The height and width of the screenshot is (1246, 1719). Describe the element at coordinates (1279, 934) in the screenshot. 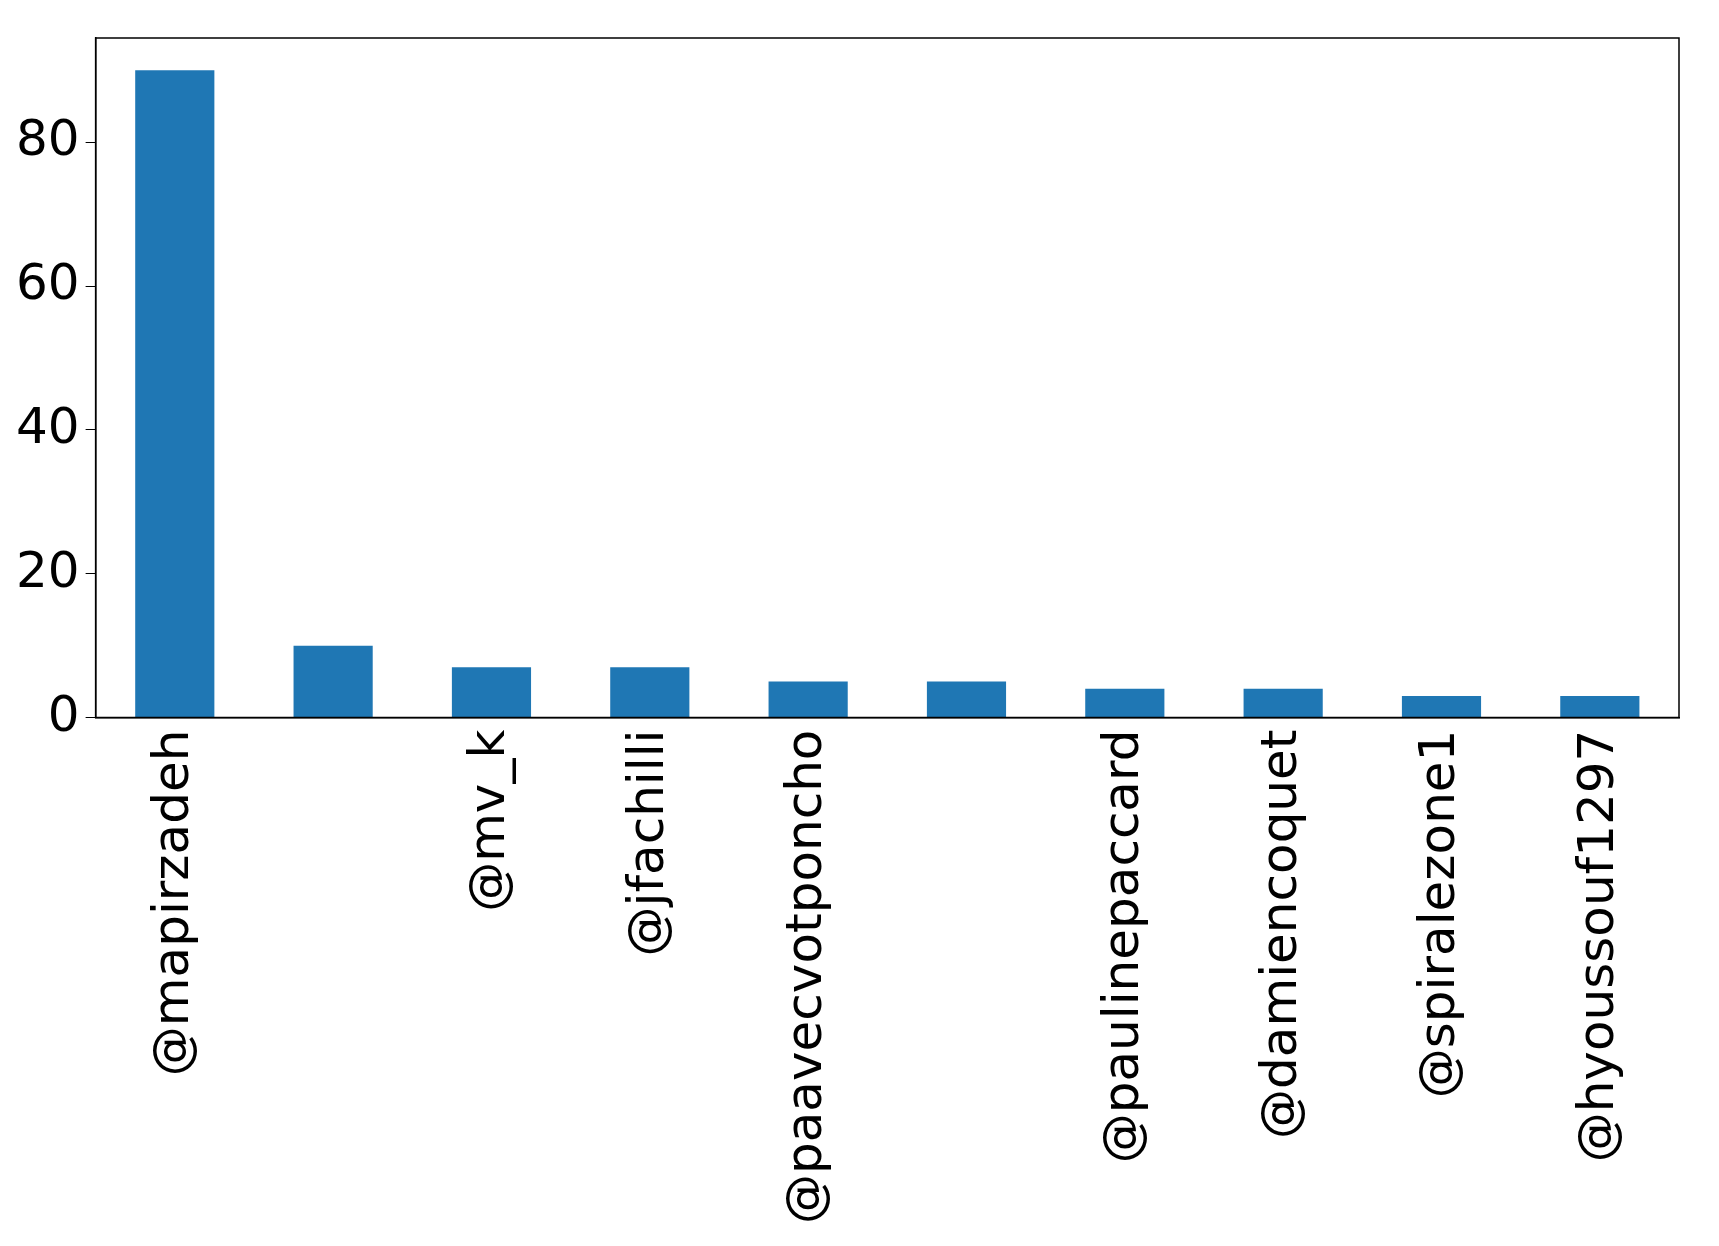

I see `x-tick-label: @damiencoquet` at that location.